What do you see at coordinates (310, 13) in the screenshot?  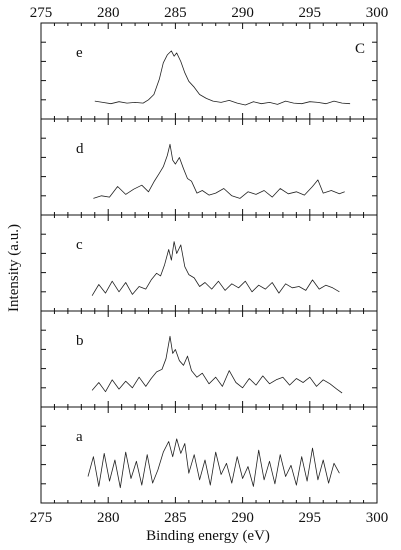 I see `x-tick-label-top: 295` at bounding box center [310, 13].